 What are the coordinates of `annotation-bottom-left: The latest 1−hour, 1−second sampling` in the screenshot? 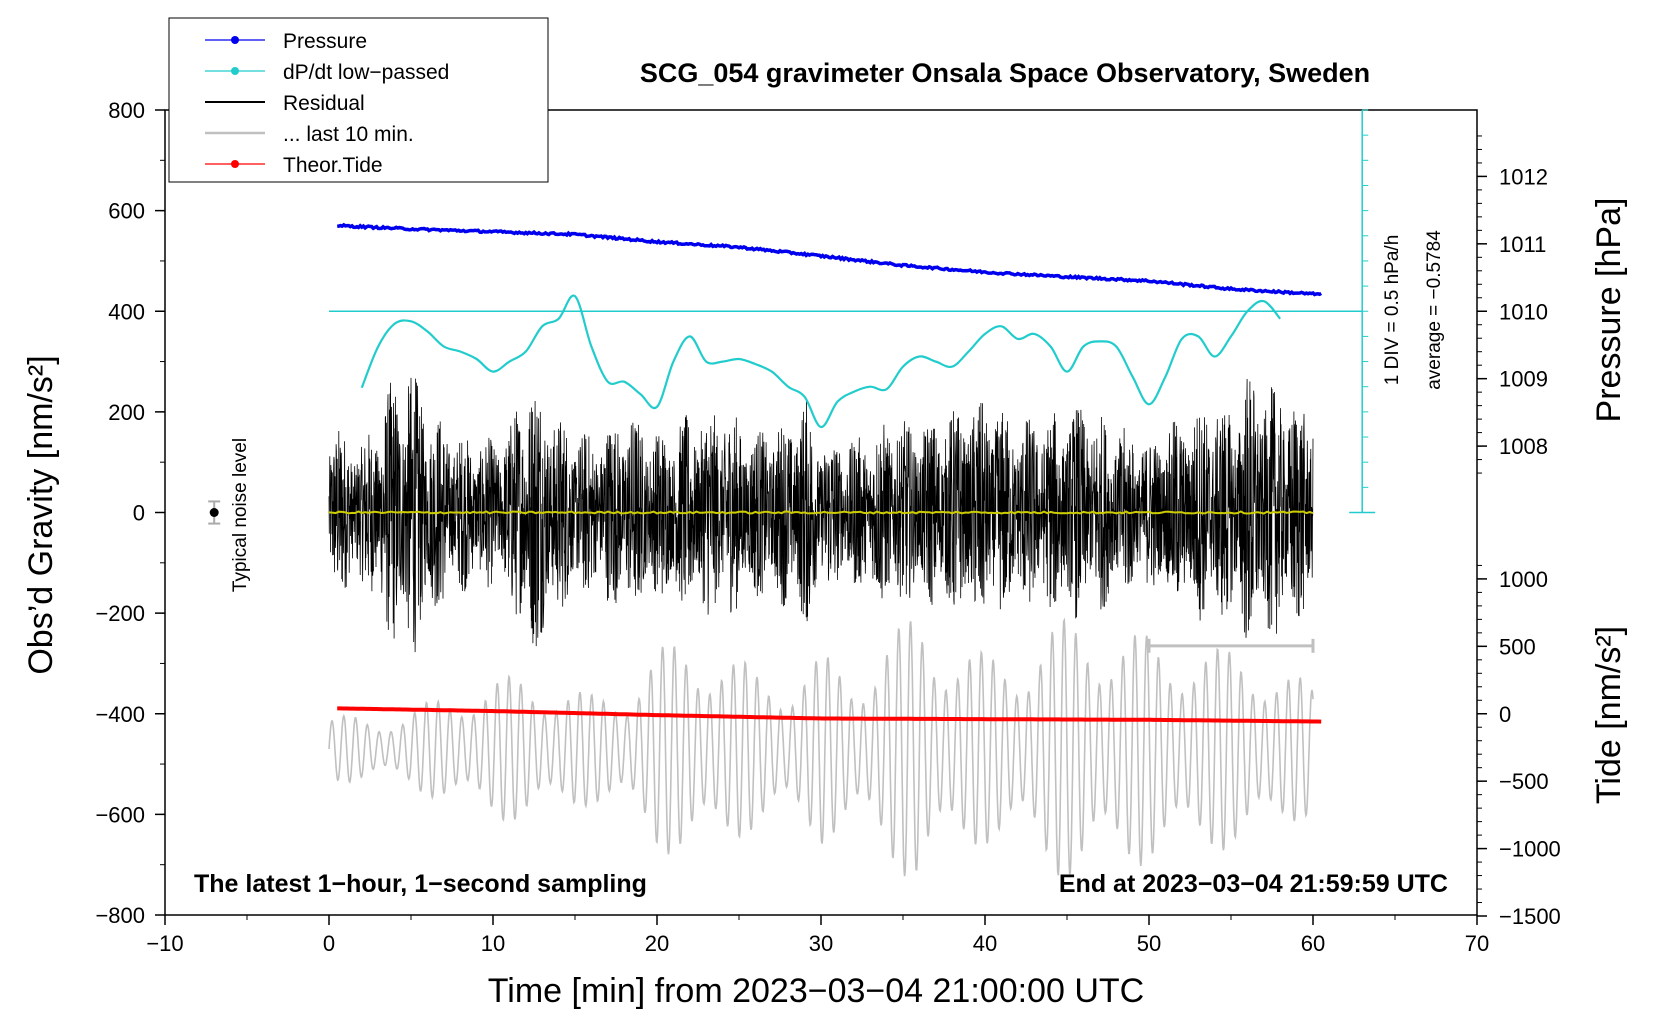 It's located at (420, 884).